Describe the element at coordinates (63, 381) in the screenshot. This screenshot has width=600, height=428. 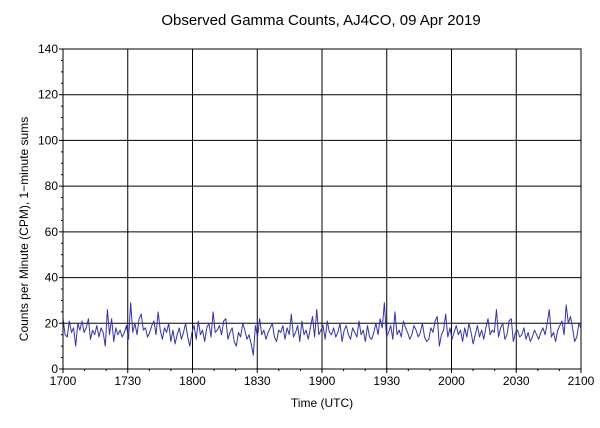
I see `x-tick-label: 1700` at that location.